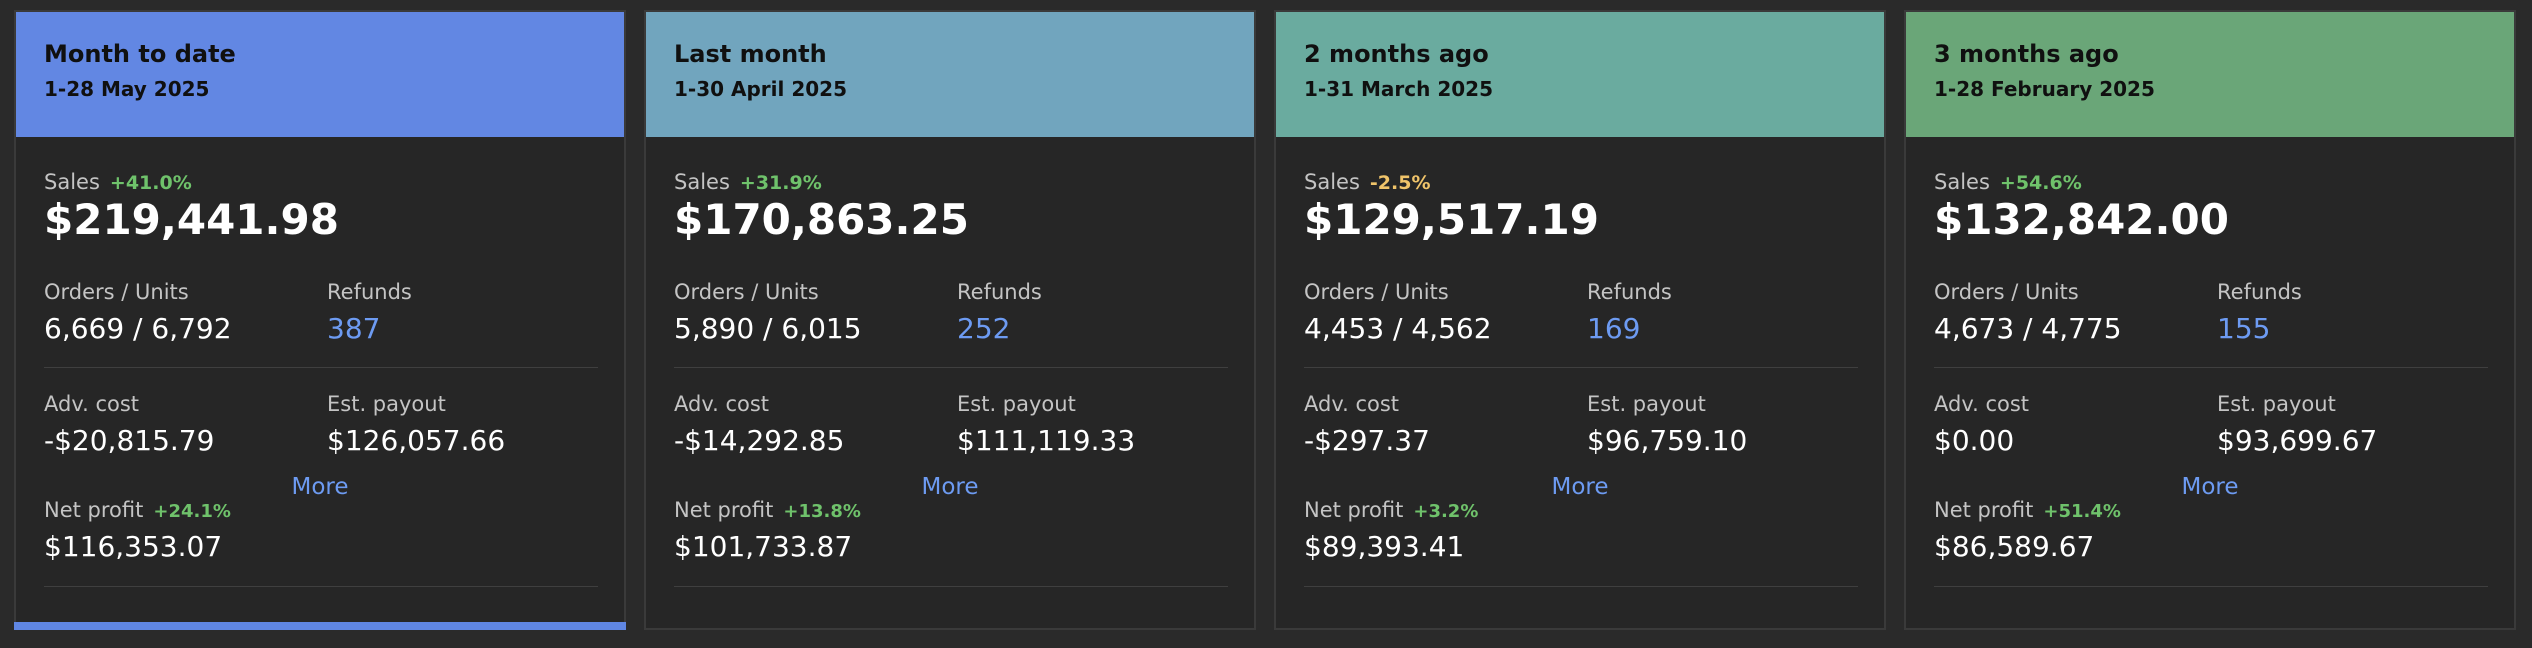  What do you see at coordinates (127, 89) in the screenshot?
I see `card-date-range: 1-28 May 2025` at bounding box center [127, 89].